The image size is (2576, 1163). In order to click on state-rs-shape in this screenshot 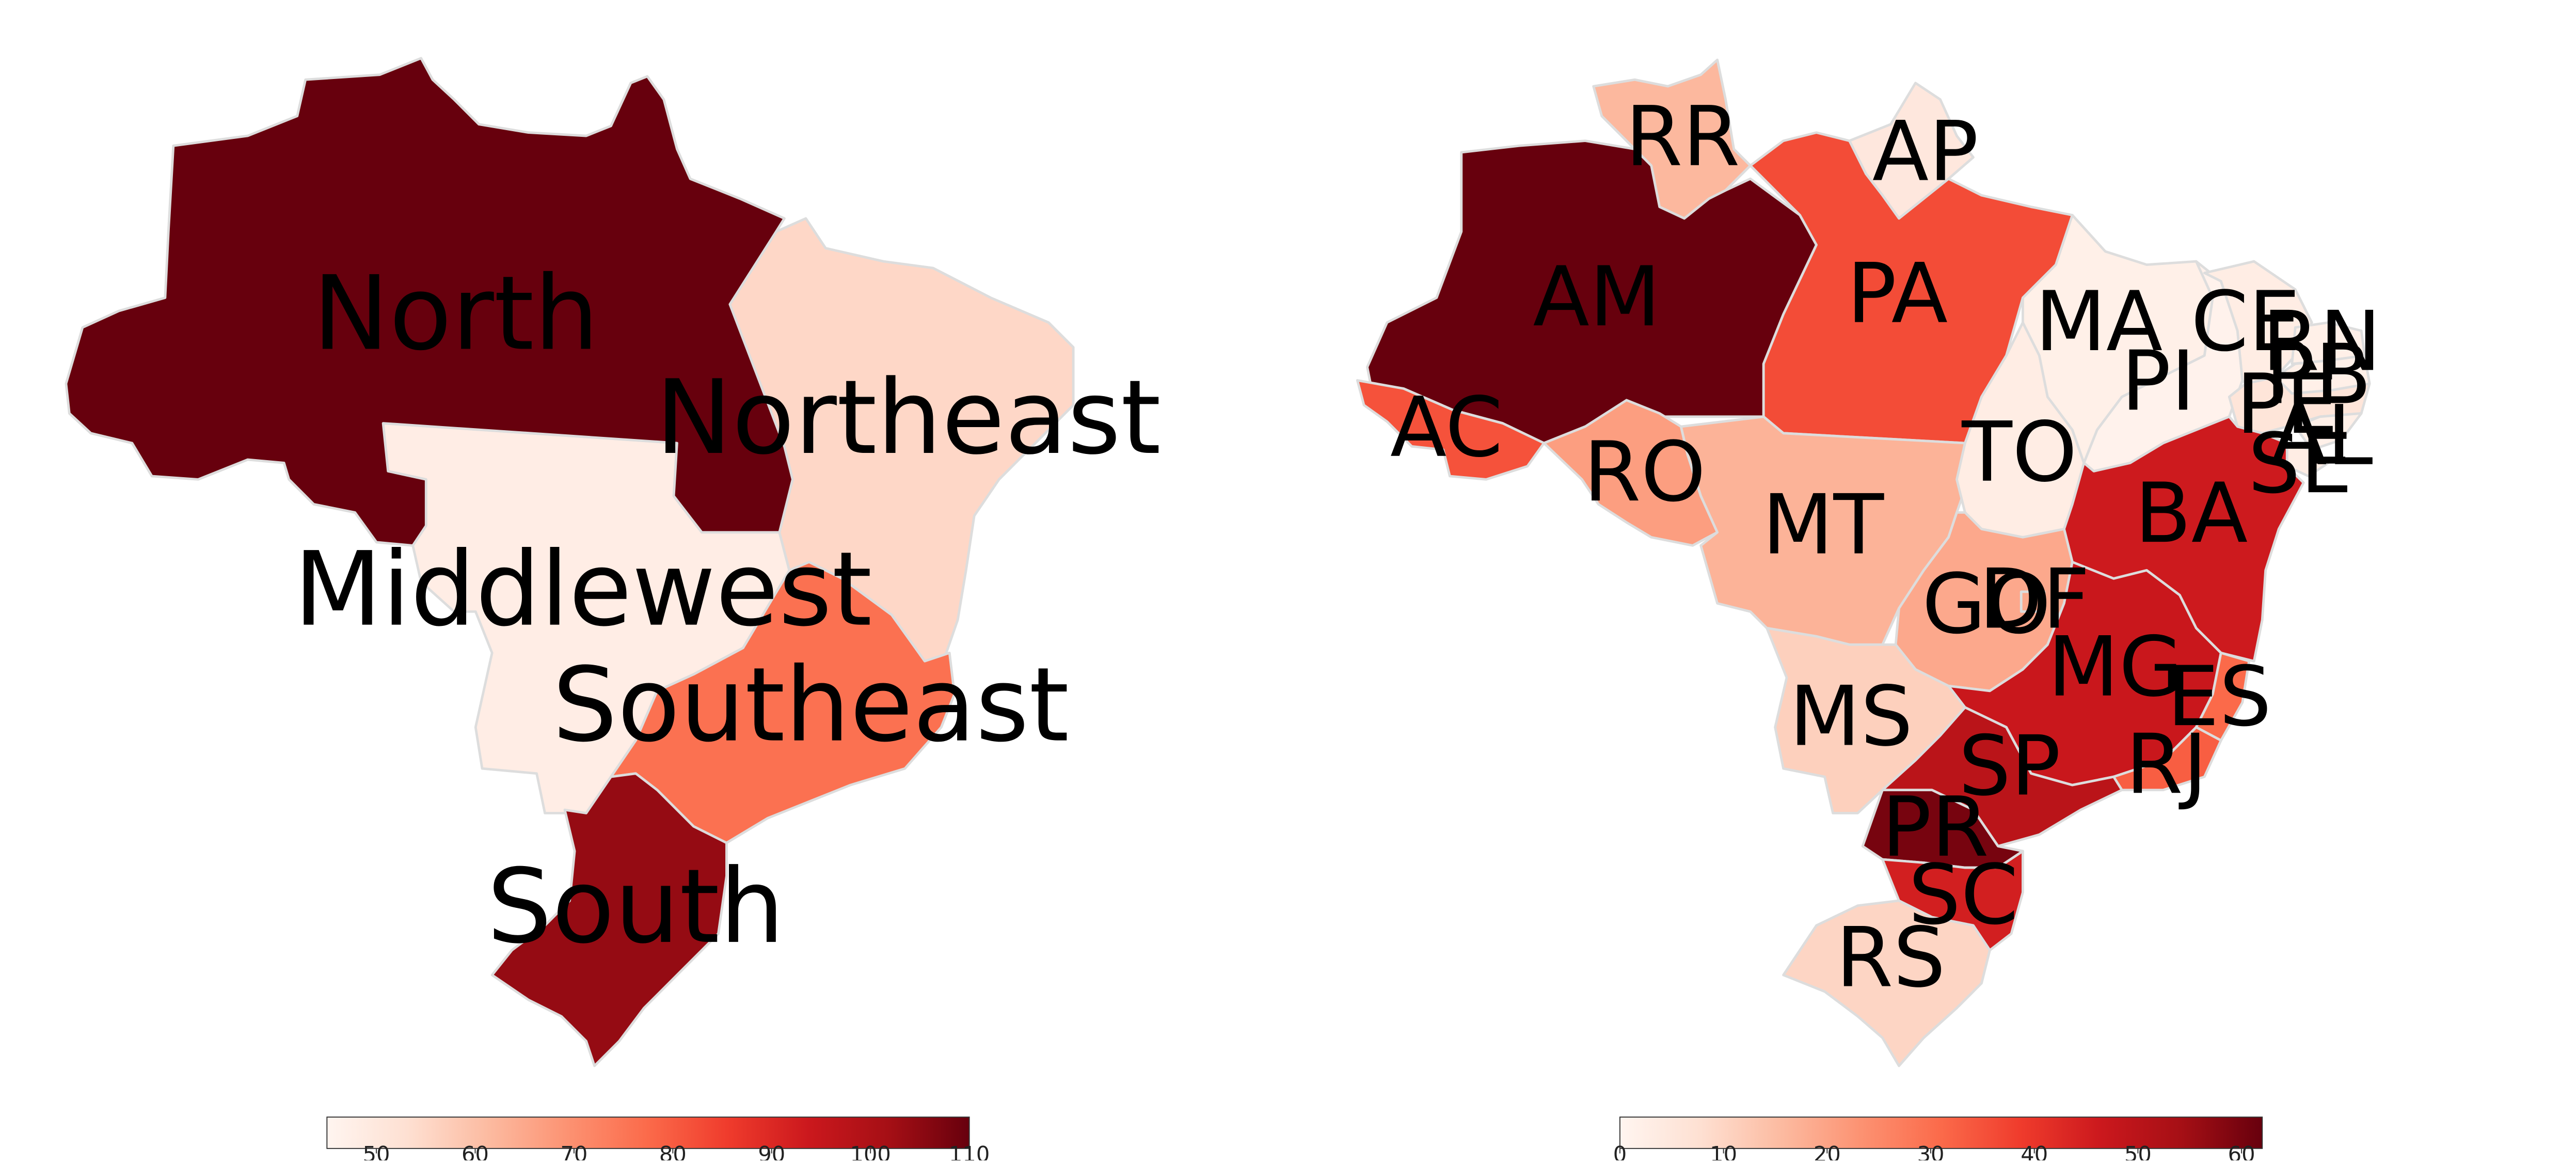, I will do `click(1886, 983)`.